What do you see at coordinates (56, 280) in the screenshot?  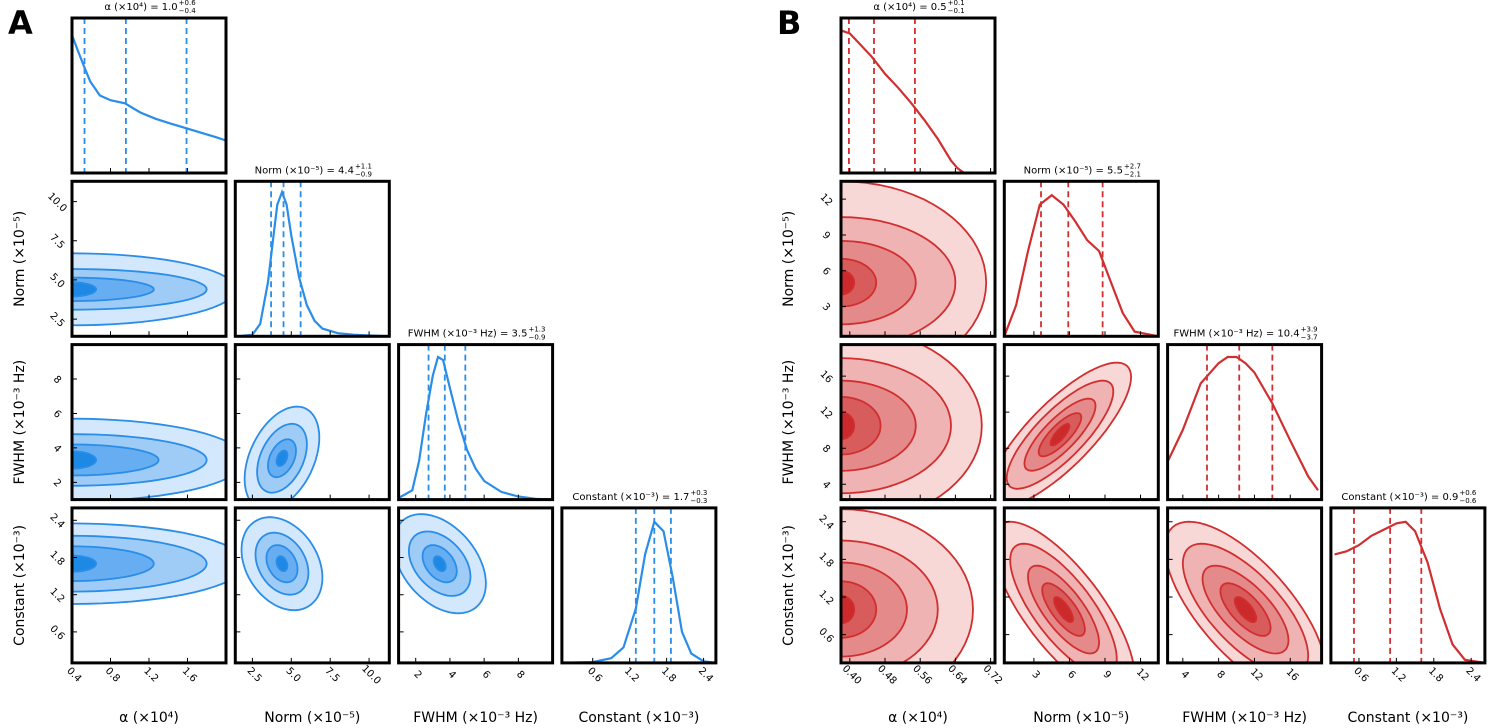 I see `y-tick-label: 5.0` at bounding box center [56, 280].